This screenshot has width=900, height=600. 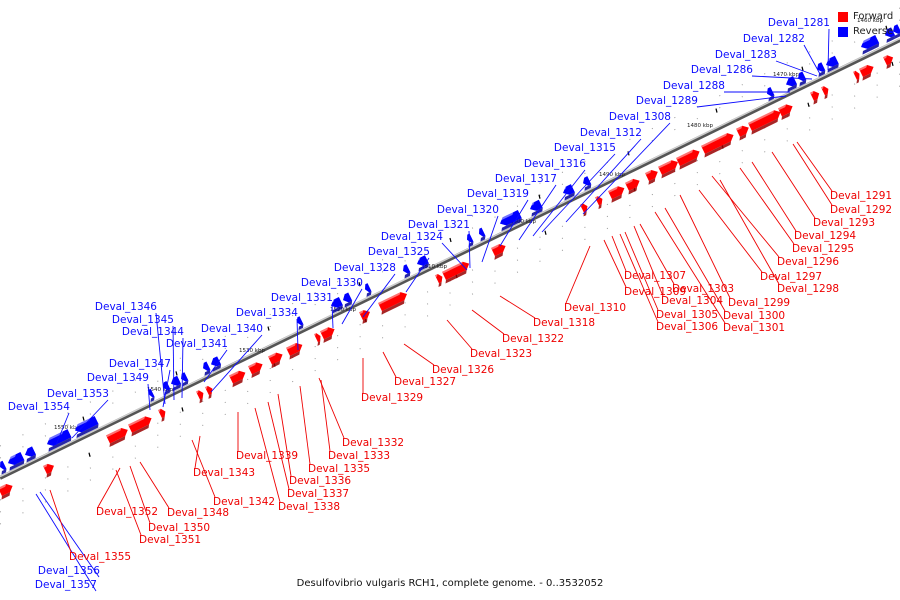 I want to click on forward-gene-label: Deval_1293, so click(x=823, y=190).